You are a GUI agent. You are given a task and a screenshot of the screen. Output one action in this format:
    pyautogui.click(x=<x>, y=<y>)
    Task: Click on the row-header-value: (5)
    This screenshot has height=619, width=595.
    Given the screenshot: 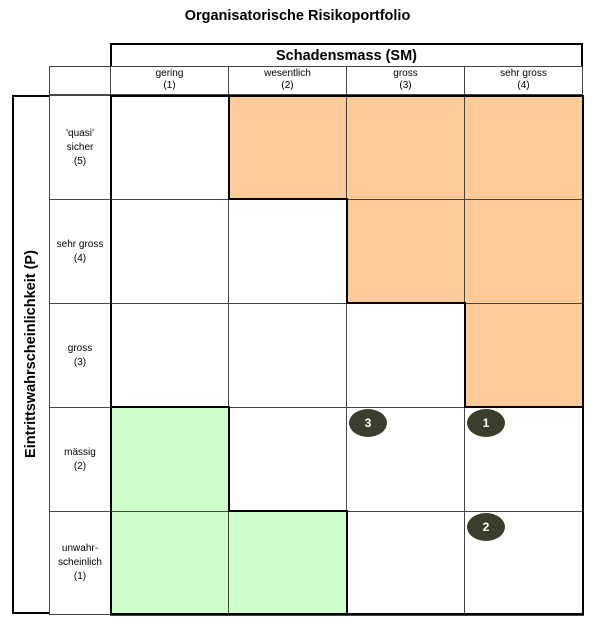 What is the action you would take?
    pyautogui.click(x=80, y=161)
    